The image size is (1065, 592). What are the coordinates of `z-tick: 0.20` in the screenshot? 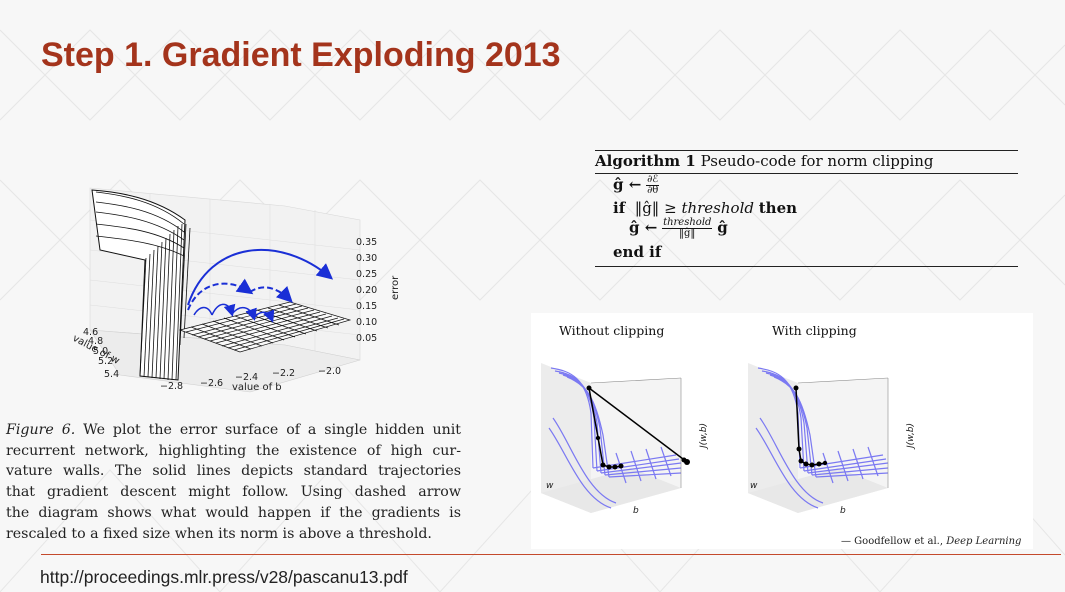 It's located at (366, 290).